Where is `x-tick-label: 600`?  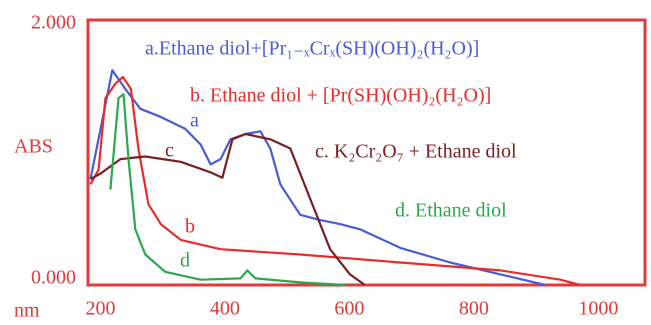
x-tick-label: 600 is located at coordinates (349, 309).